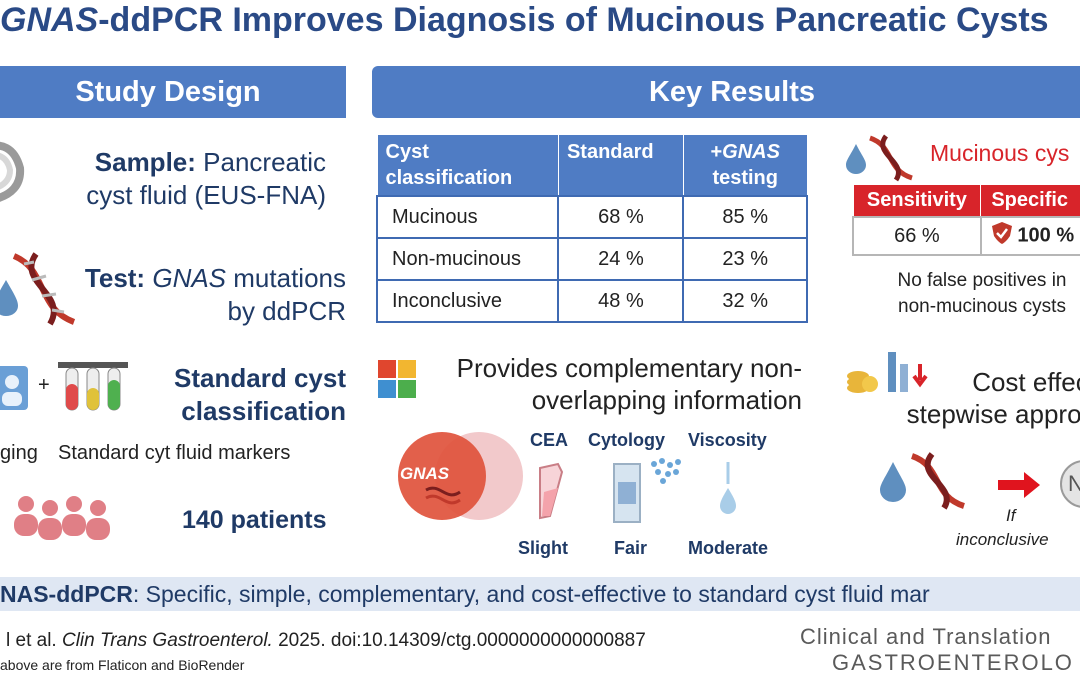  Describe the element at coordinates (983, 398) in the screenshot. I see `cost-text: Cost effect stepwise approa` at that location.